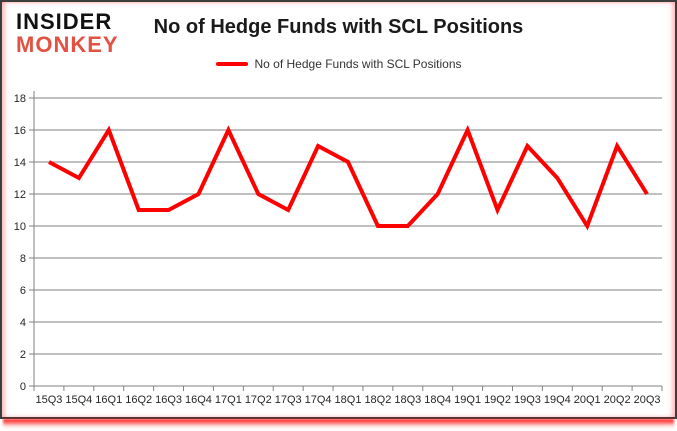 Image resolution: width=677 pixels, height=431 pixels. What do you see at coordinates (647, 400) in the screenshot?
I see `x-tick-label: 20Q3` at bounding box center [647, 400].